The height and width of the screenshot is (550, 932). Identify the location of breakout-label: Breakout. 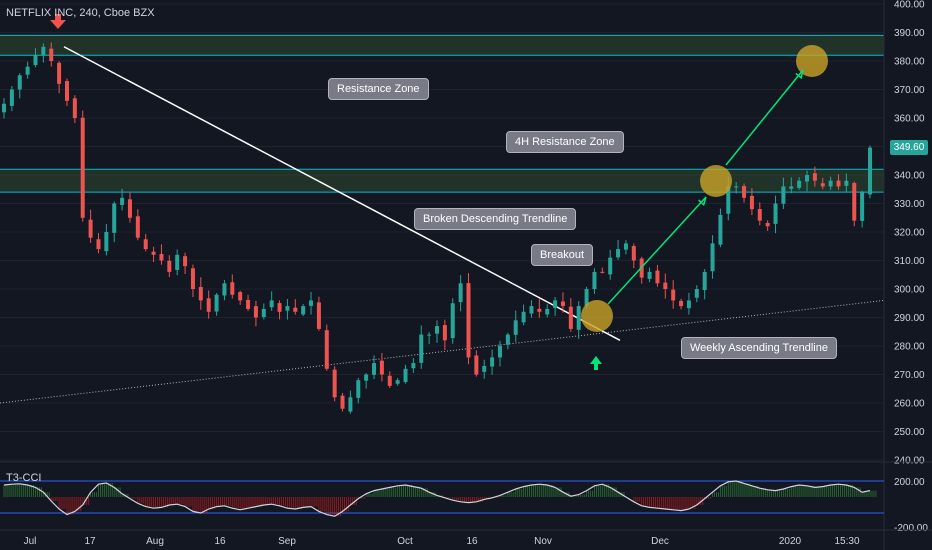
(562, 255).